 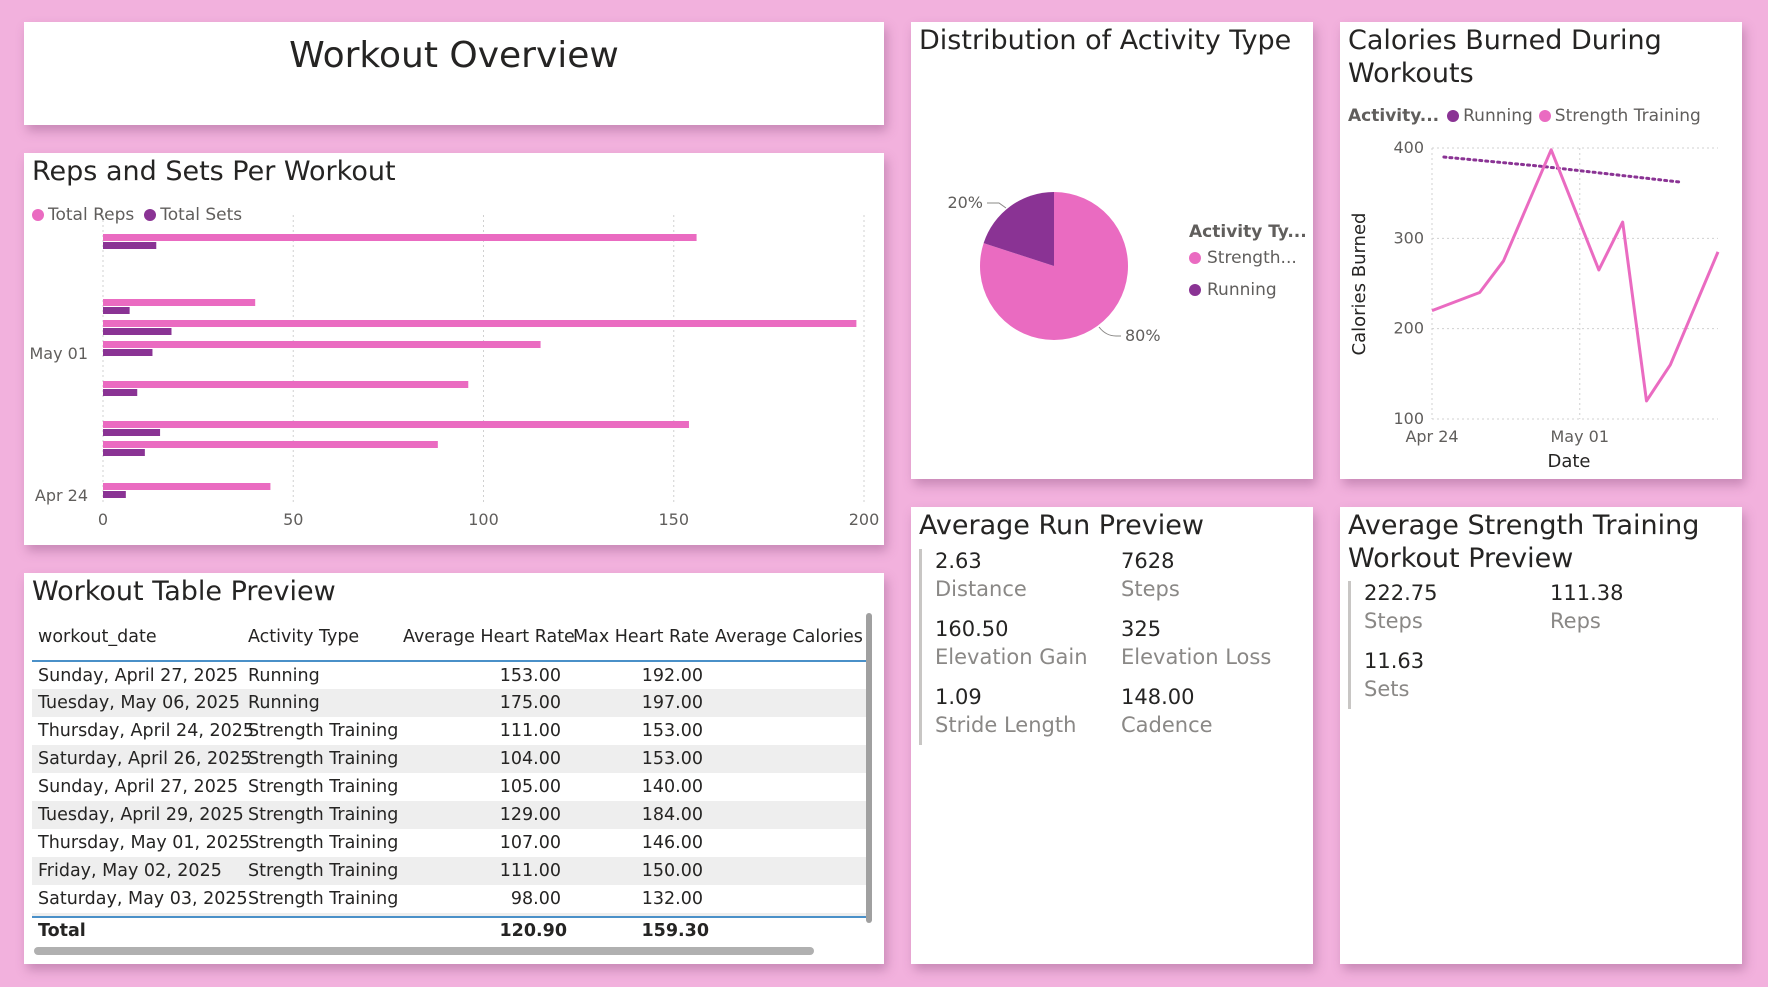 I want to click on kpi-value: 2.63, so click(x=958, y=561).